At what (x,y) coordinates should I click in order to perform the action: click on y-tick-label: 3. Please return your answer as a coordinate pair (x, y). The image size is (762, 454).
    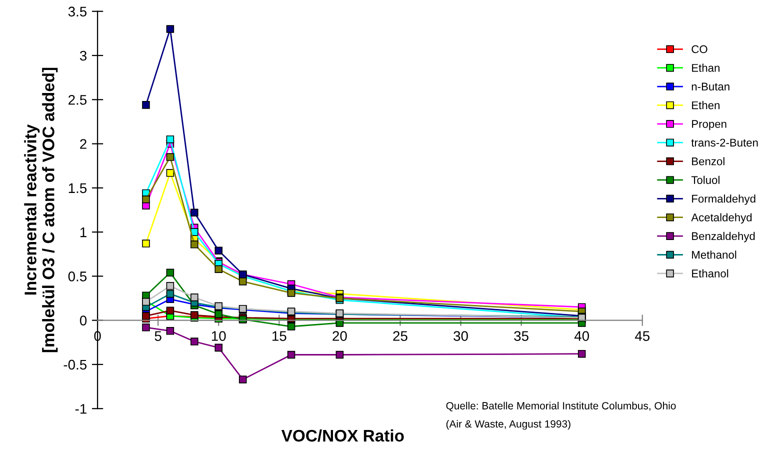
    Looking at the image, I should click on (83, 55).